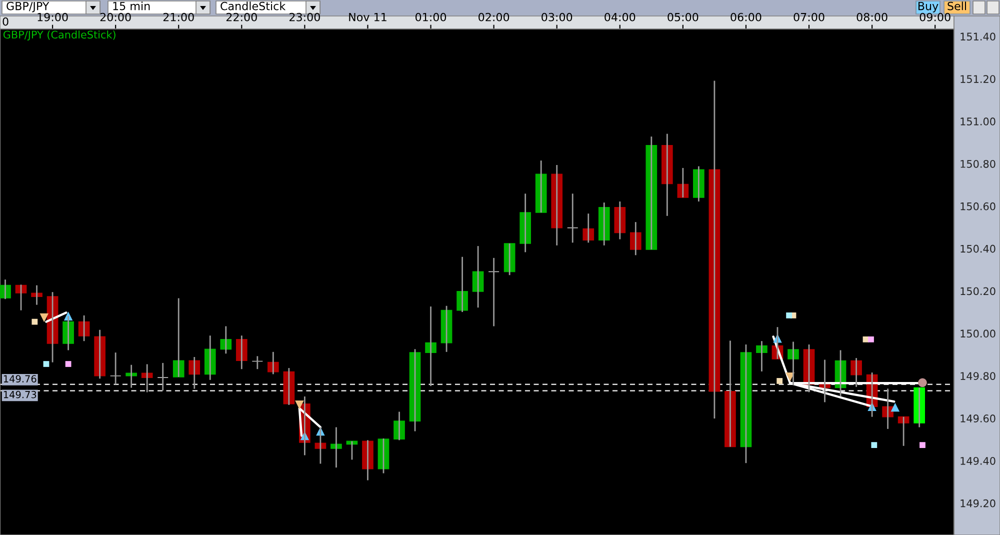 This screenshot has width=1000, height=535. Describe the element at coordinates (683, 17) in the screenshot. I see `x-tick-label: 05:00` at that location.